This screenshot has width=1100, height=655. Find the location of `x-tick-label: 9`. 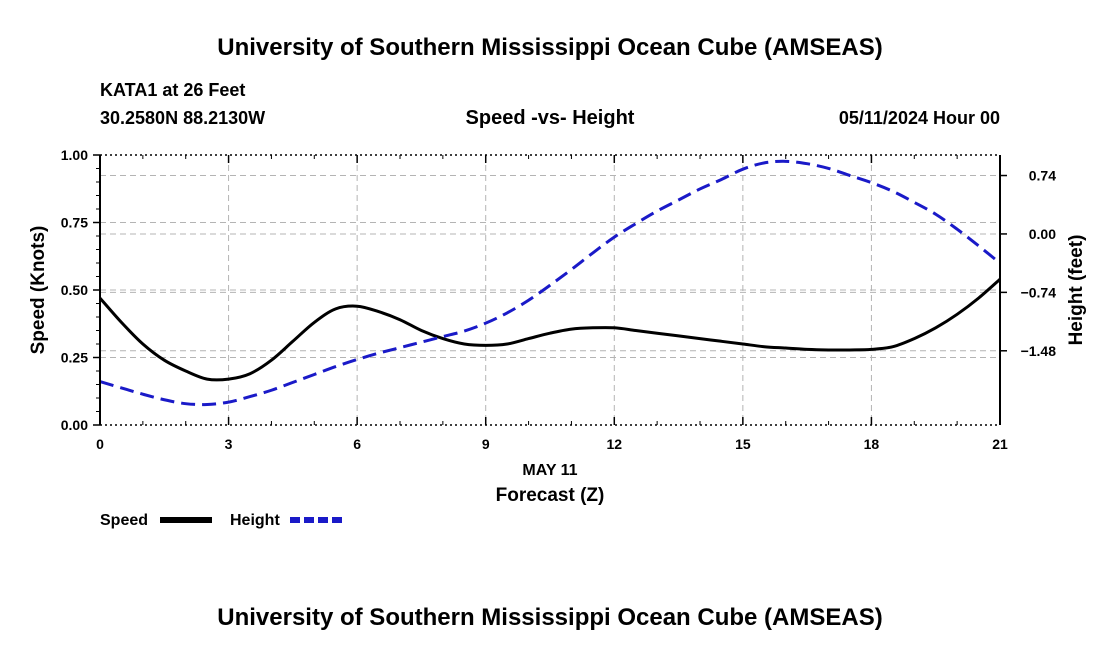

x-tick-label: 9 is located at coordinates (486, 444).